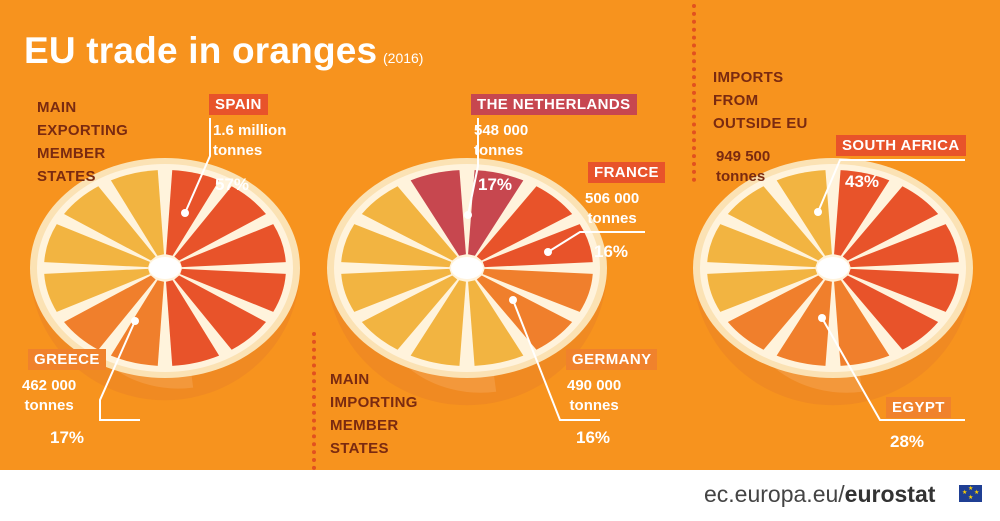 The image size is (1000, 521). Describe the element at coordinates (83, 142) in the screenshot. I see `export-section-title: MAIN EXPORTING MEMBER STATES` at that location.